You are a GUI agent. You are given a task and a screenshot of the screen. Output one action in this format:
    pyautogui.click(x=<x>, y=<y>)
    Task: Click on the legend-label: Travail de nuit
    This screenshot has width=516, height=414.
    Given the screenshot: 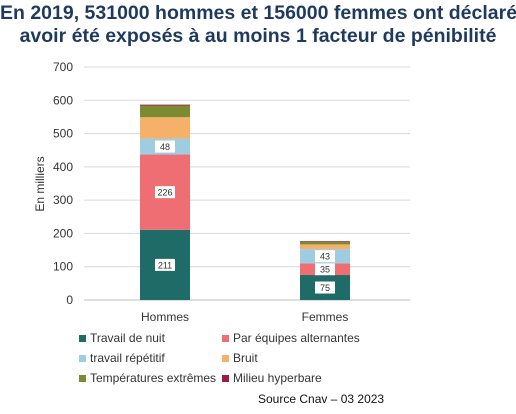 What is the action you would take?
    pyautogui.click(x=127, y=338)
    